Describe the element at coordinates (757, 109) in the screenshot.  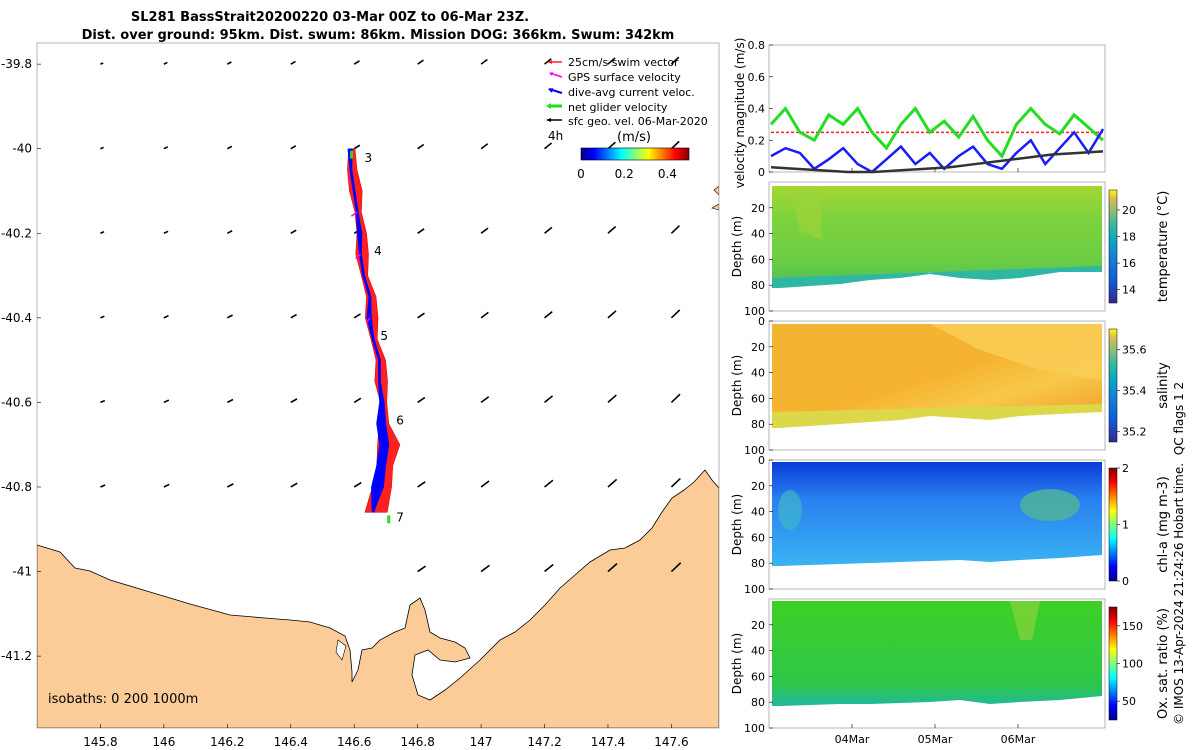
I see `velocity-y-tick-label: 0.4` at that location.